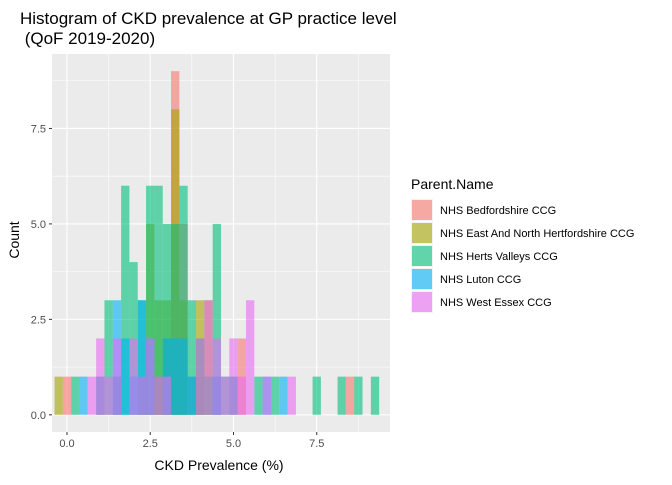 The height and width of the screenshot is (485, 672). I want to click on legend-item: NHS Herts Valleys CCG, so click(484, 256).